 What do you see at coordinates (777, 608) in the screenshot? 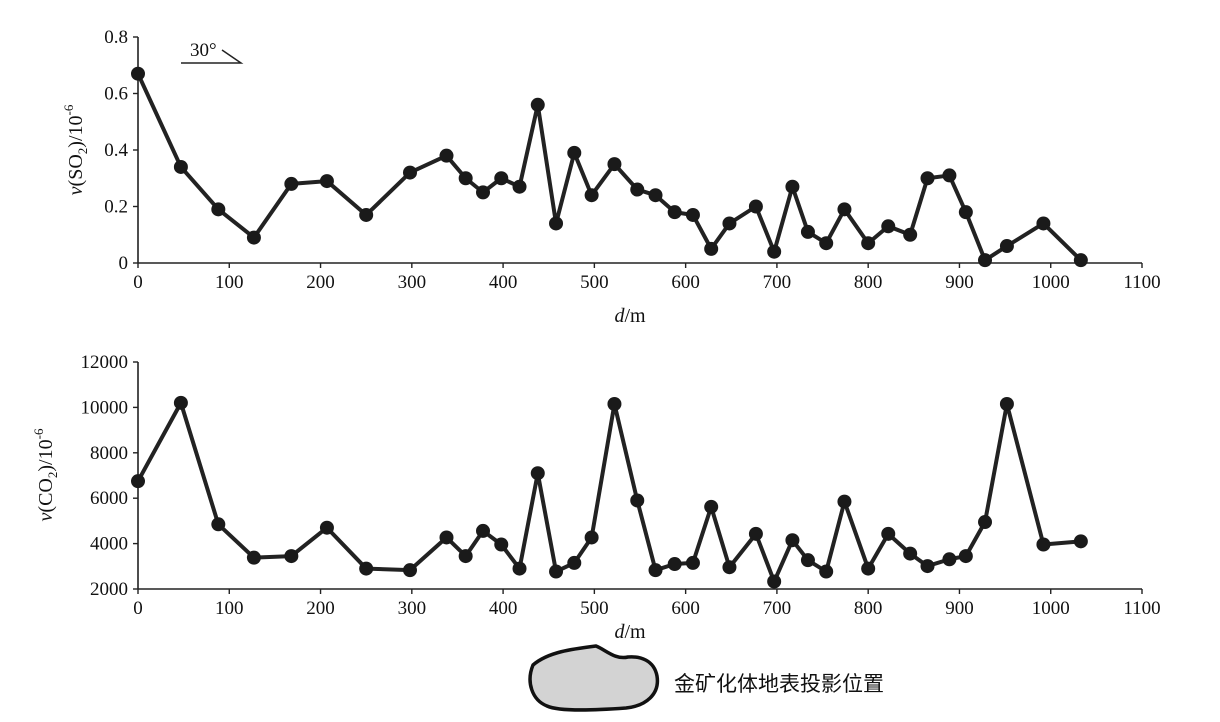
I see `co2-x-tick-label: 700` at bounding box center [777, 608].